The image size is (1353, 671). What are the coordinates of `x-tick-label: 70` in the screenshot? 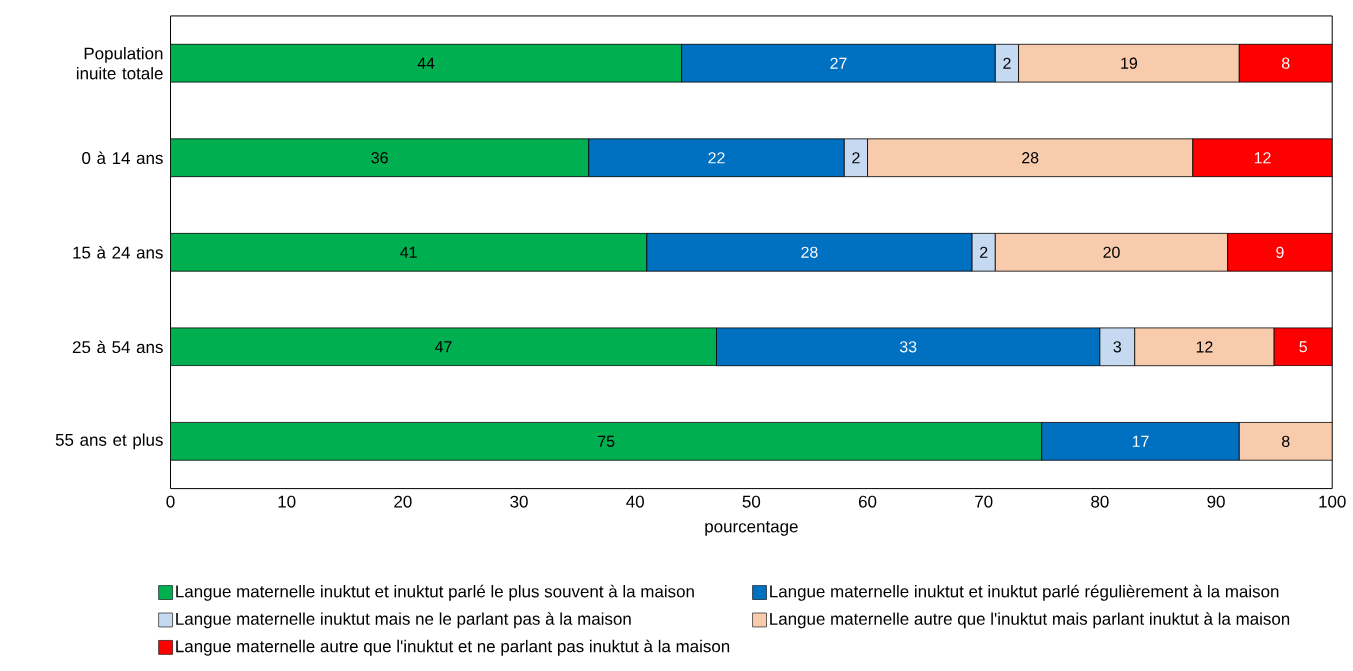 It's located at (984, 501).